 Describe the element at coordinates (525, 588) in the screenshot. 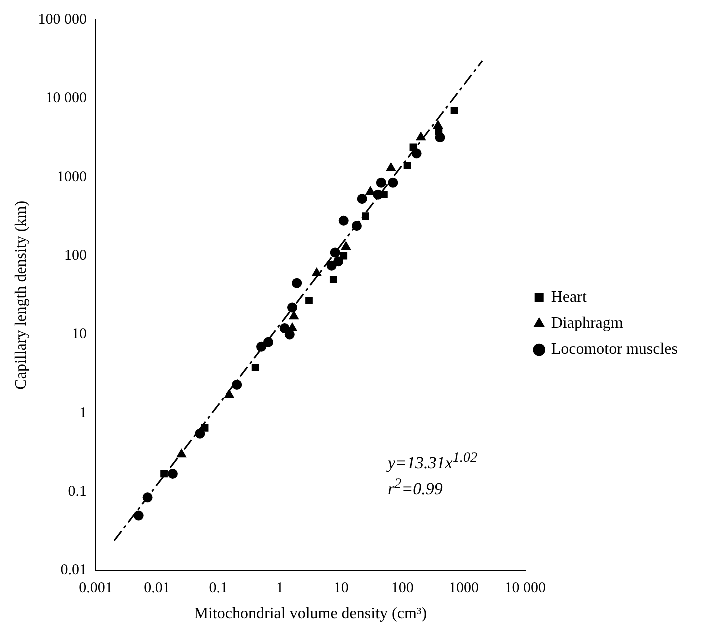

I see `x-tick-label: 10 000` at that location.